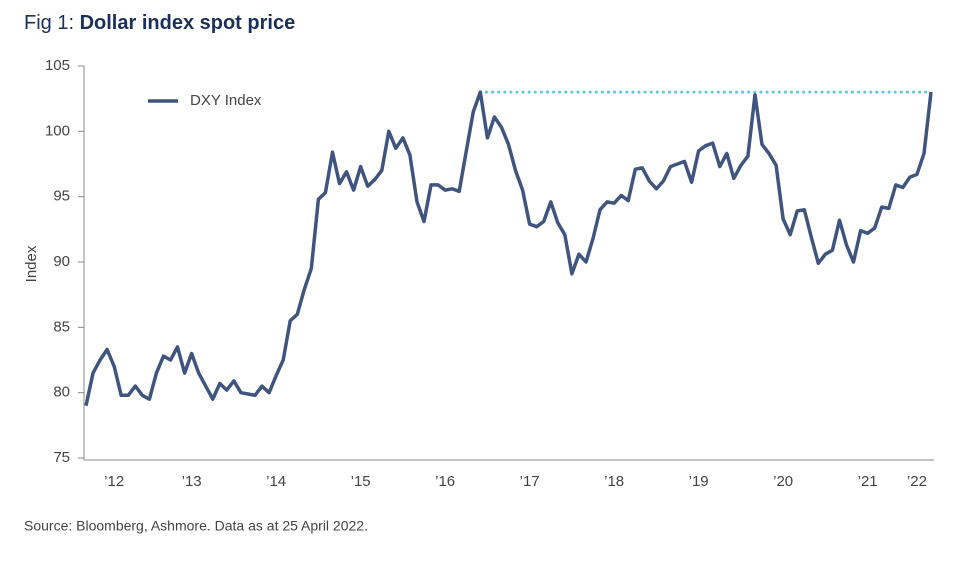 This screenshot has height=583, width=980. What do you see at coordinates (57, 130) in the screenshot?
I see `y-tick-label: 100` at bounding box center [57, 130].